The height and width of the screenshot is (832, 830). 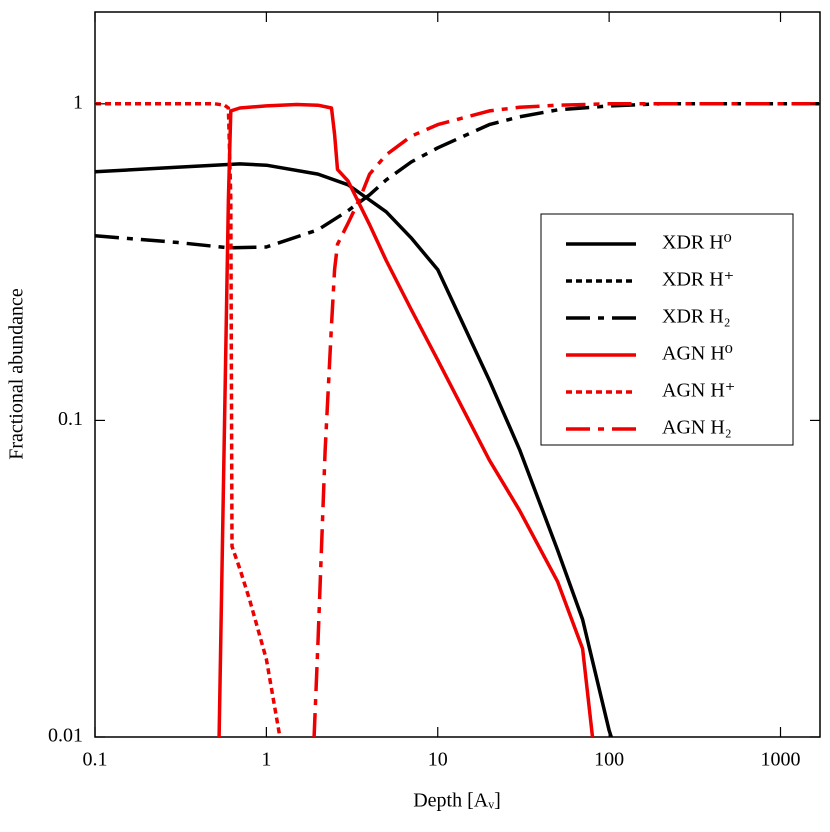 I want to click on legend-box, so click(x=667, y=329).